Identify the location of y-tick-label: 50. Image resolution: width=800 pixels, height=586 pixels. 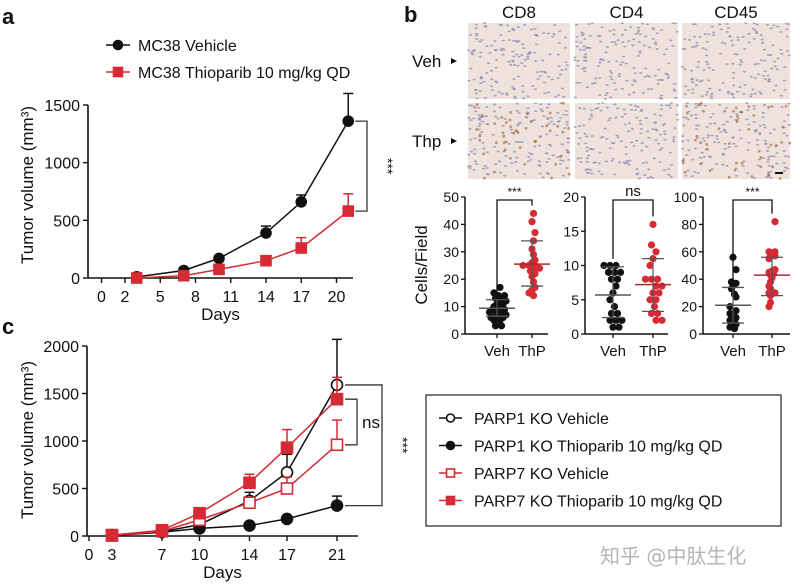
(451, 197).